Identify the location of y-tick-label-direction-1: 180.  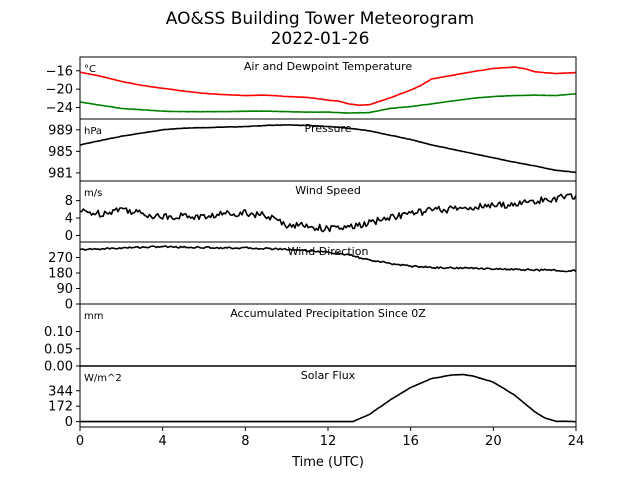
(60, 274).